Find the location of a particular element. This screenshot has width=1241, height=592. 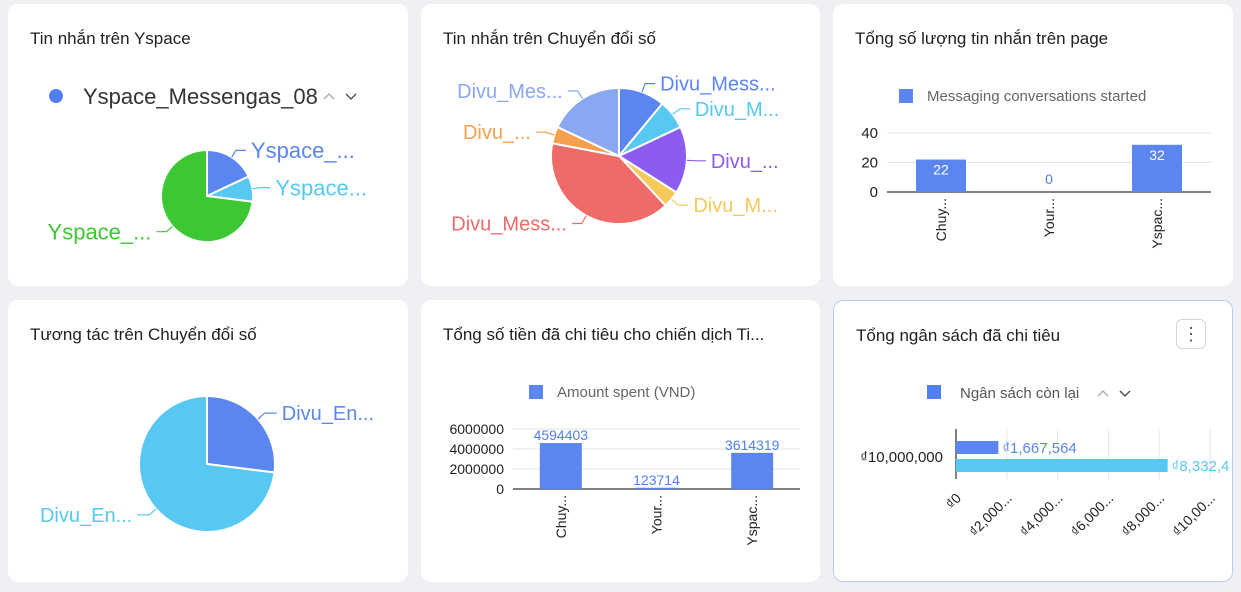

card-title: Tin nhắn trên Chuyển đổi số is located at coordinates (549, 38).